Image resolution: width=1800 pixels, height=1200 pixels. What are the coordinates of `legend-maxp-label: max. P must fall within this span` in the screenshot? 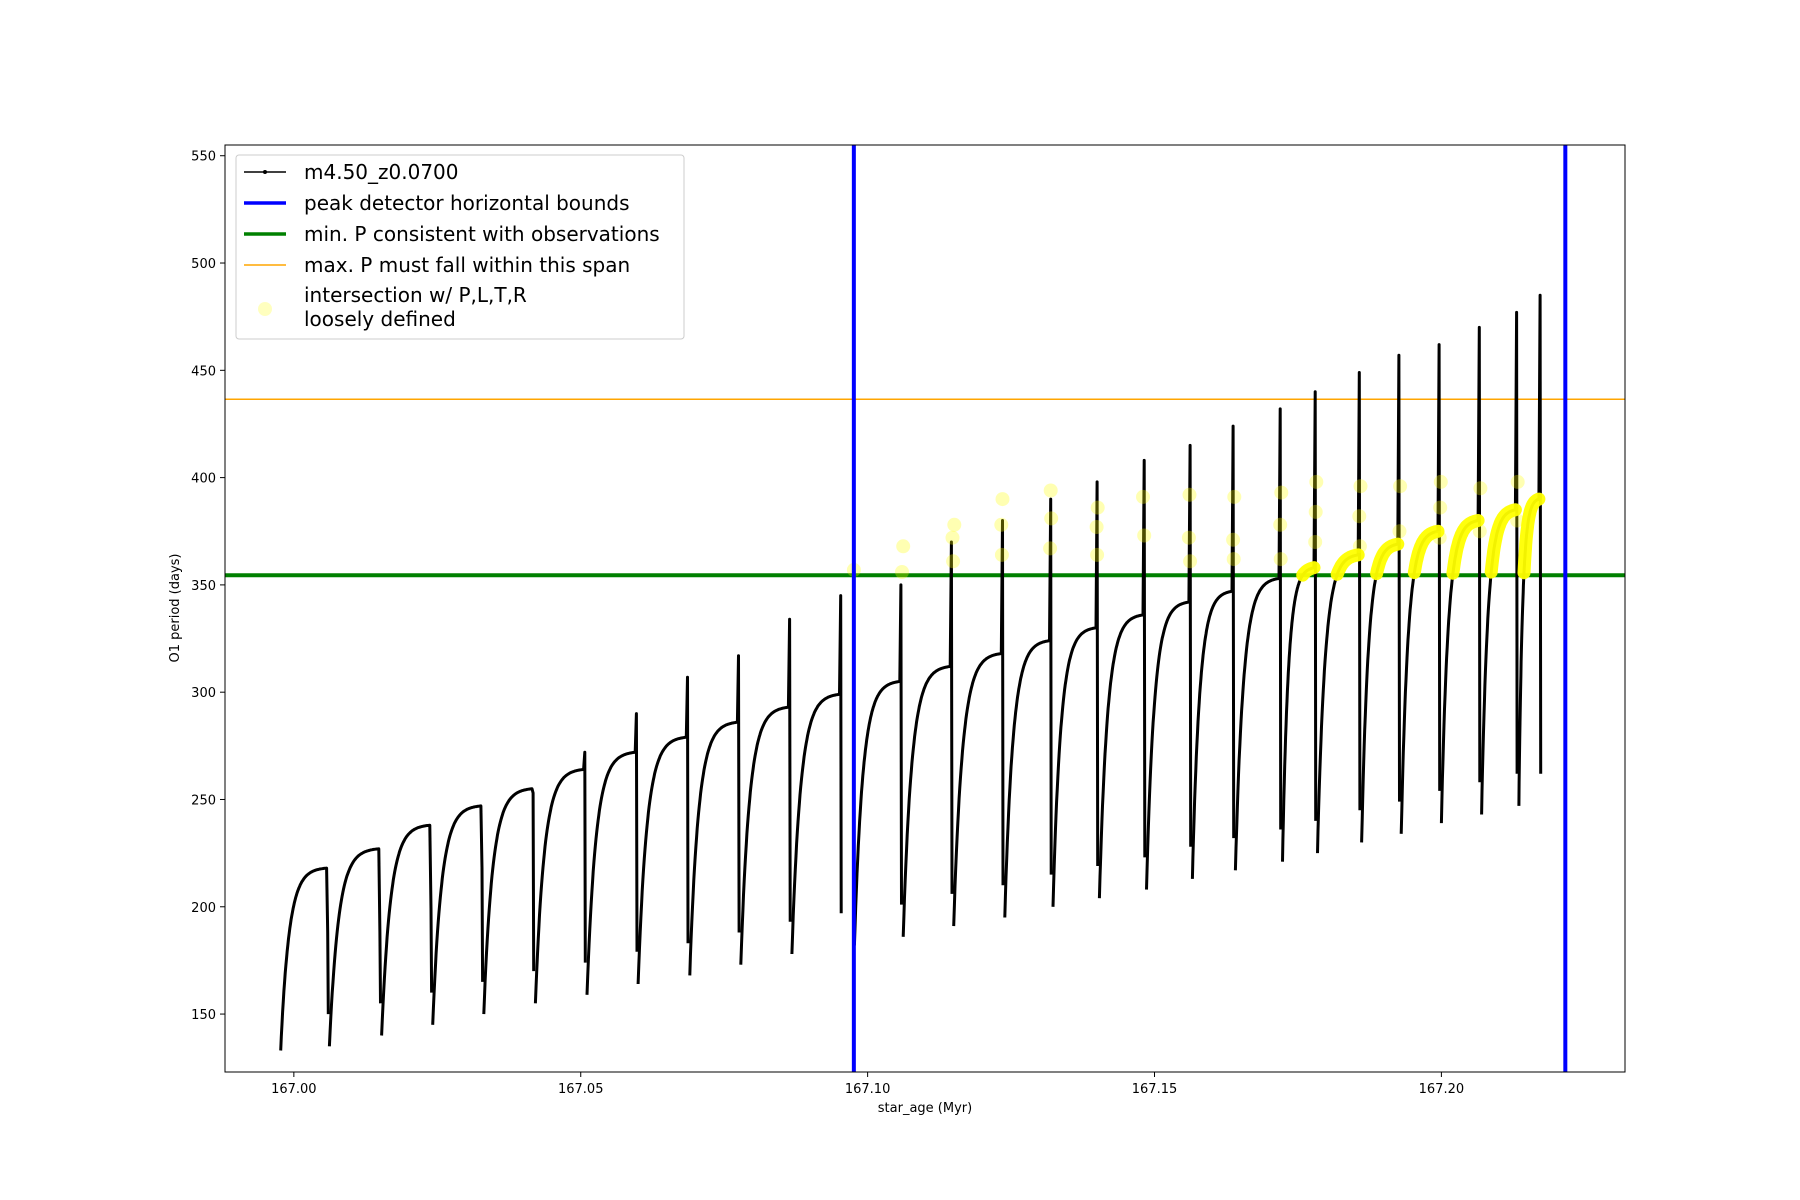 It's located at (467, 265).